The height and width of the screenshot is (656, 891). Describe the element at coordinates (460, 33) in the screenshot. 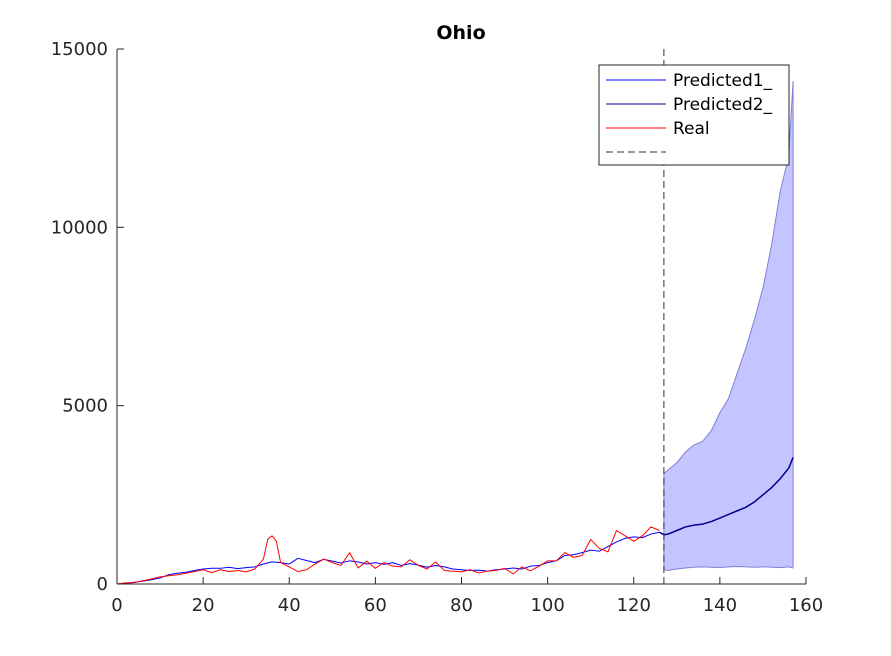

I see `chart-title: Ohio` at that location.